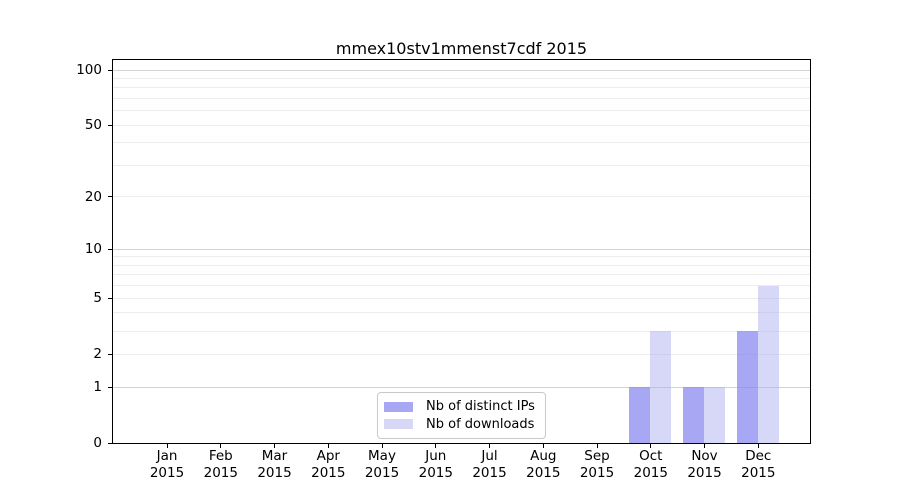 The height and width of the screenshot is (500, 900). What do you see at coordinates (93, 125) in the screenshot?
I see `y-tick-label: 50` at bounding box center [93, 125].